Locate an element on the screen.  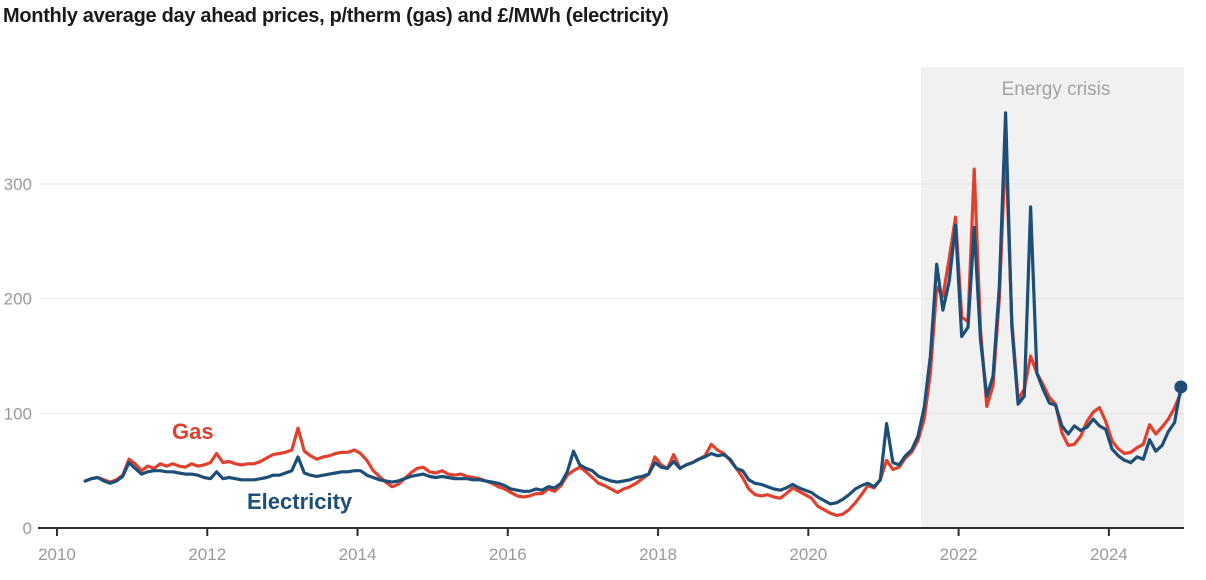
y-tick-label-100: 100 is located at coordinates (18, 413).